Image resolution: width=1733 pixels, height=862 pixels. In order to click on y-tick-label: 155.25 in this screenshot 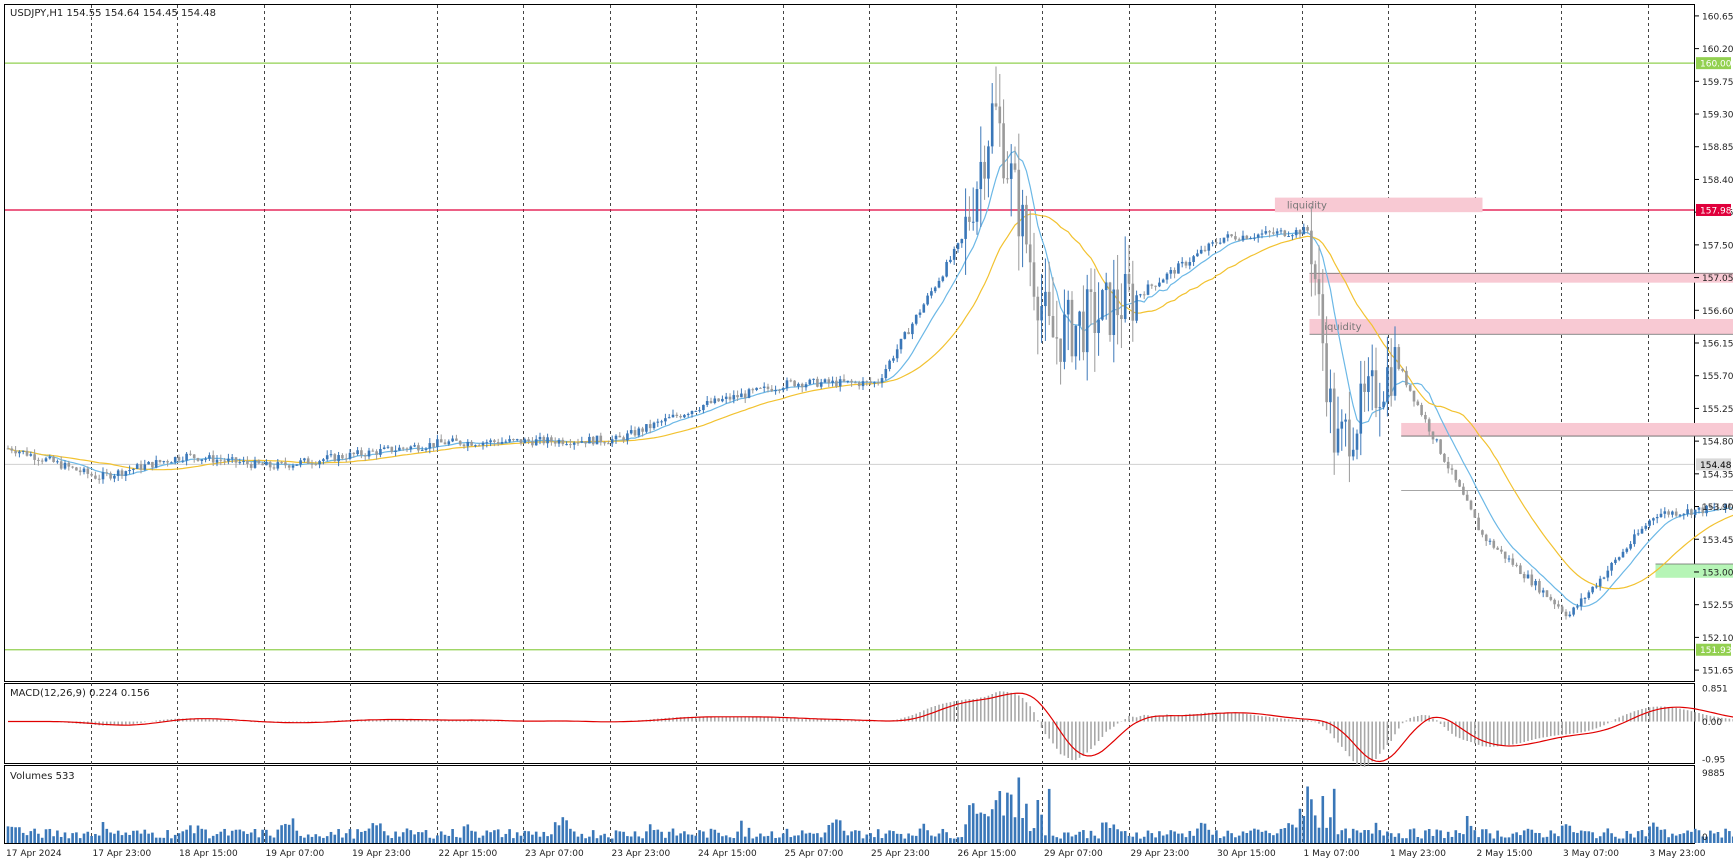, I will do `click(1717, 410)`.